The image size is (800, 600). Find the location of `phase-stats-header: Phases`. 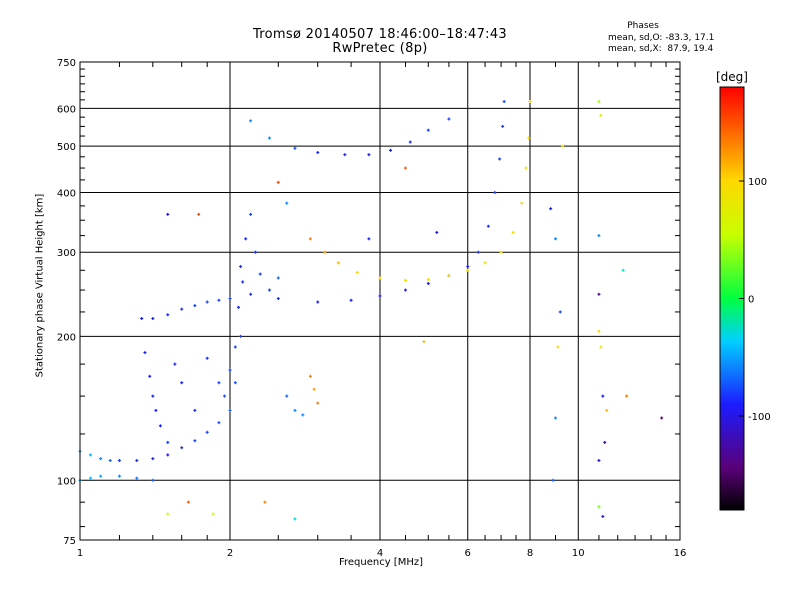

phase-stats-header: Phases is located at coordinates (643, 26).